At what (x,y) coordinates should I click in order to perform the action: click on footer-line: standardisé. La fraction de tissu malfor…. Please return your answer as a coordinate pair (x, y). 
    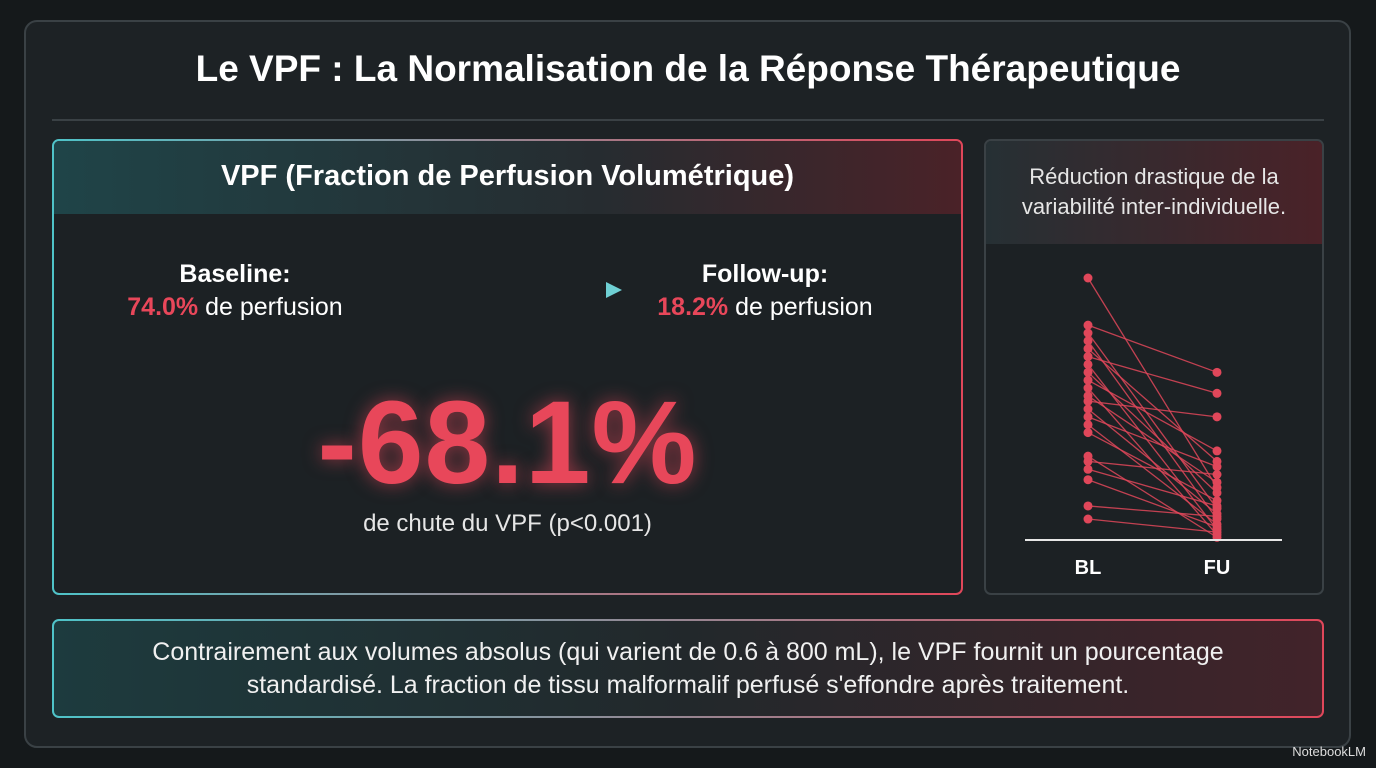
    Looking at the image, I should click on (688, 685).